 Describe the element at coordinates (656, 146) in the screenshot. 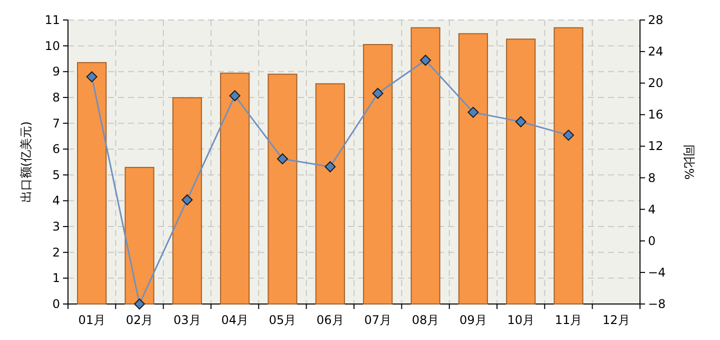

I see `y2-tick-label: 12` at that location.